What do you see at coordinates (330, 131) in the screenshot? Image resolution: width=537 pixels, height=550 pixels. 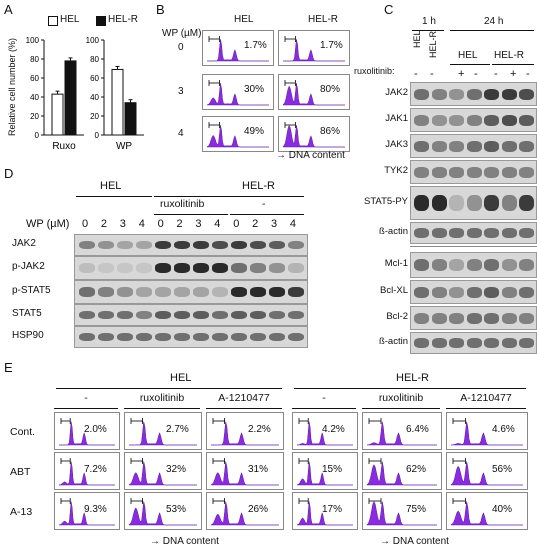 I see `apoptosis-percent: 86%` at bounding box center [330, 131].